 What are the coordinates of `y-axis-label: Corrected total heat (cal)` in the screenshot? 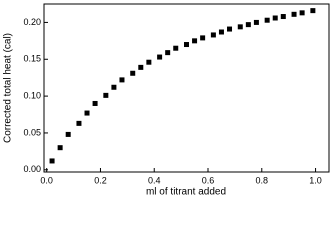 It's located at (8, 88).